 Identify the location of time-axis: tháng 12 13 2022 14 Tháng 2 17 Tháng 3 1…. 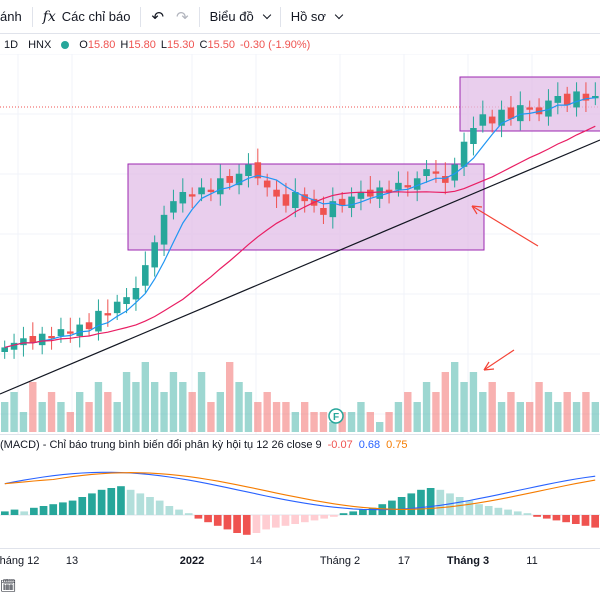
(300, 560).